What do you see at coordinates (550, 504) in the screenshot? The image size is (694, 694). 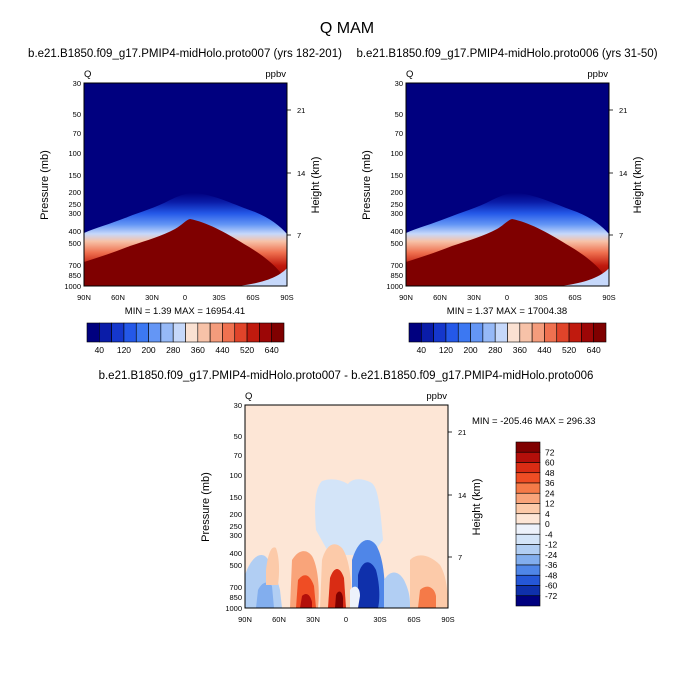 I see `colorbar-label: 12` at bounding box center [550, 504].